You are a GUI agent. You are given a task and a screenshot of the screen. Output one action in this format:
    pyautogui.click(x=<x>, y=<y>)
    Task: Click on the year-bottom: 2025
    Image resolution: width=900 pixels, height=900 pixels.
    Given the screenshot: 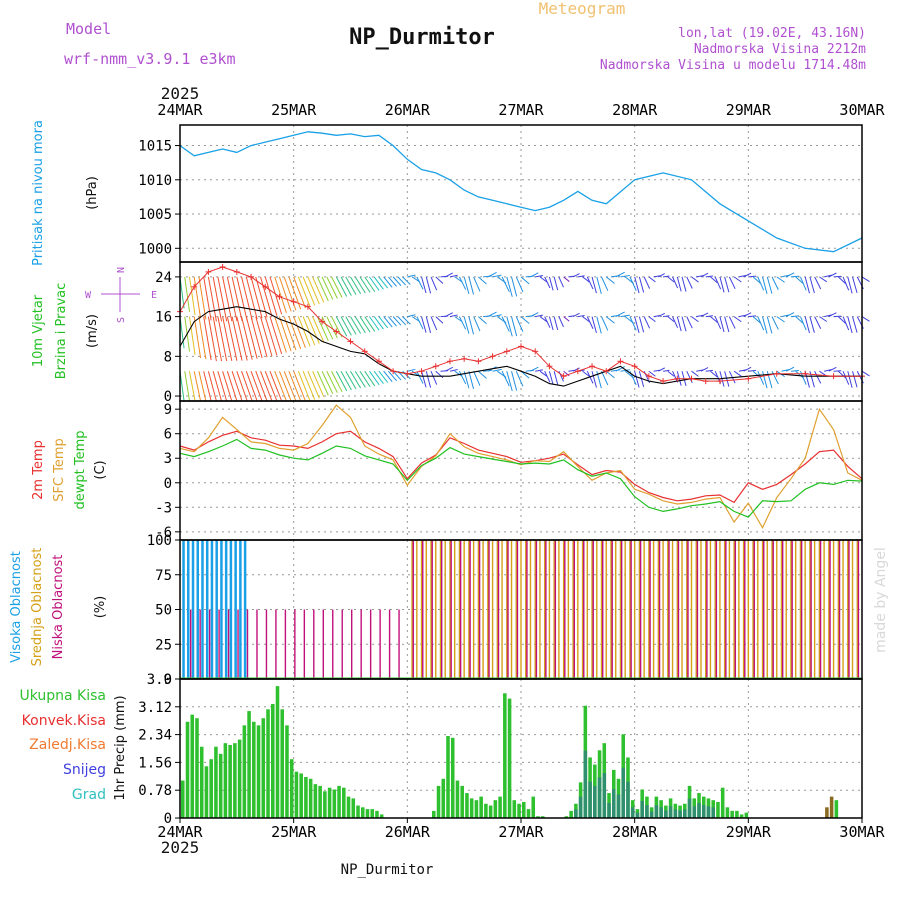 What is the action you would take?
    pyautogui.click(x=180, y=847)
    